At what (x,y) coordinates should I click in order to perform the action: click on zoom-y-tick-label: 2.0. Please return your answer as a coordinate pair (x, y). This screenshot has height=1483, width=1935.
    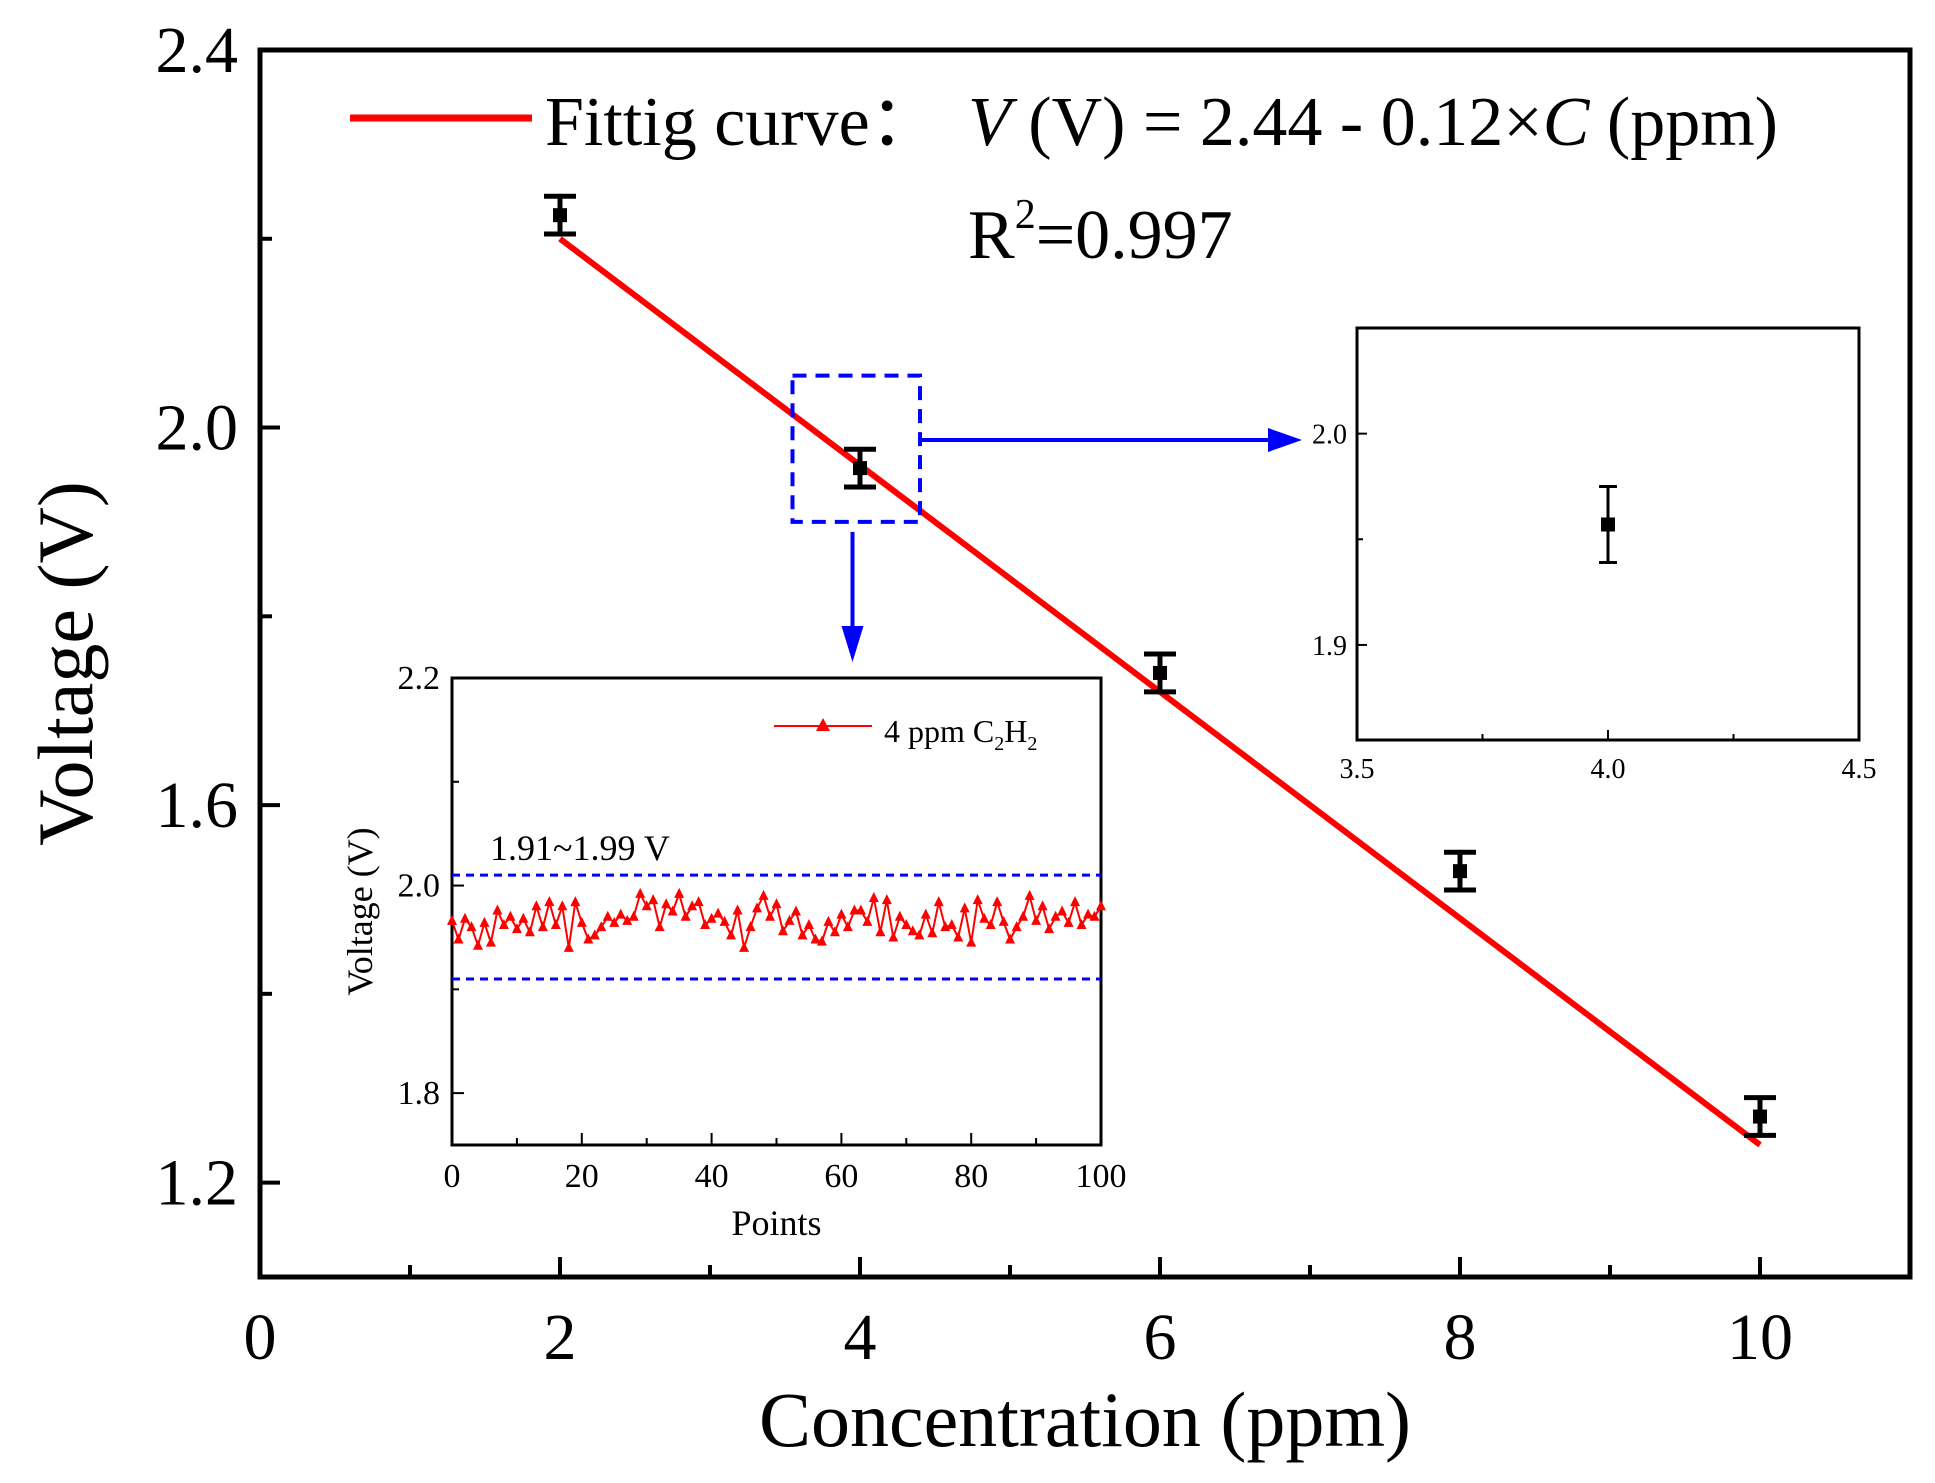
    Looking at the image, I should click on (1329, 435).